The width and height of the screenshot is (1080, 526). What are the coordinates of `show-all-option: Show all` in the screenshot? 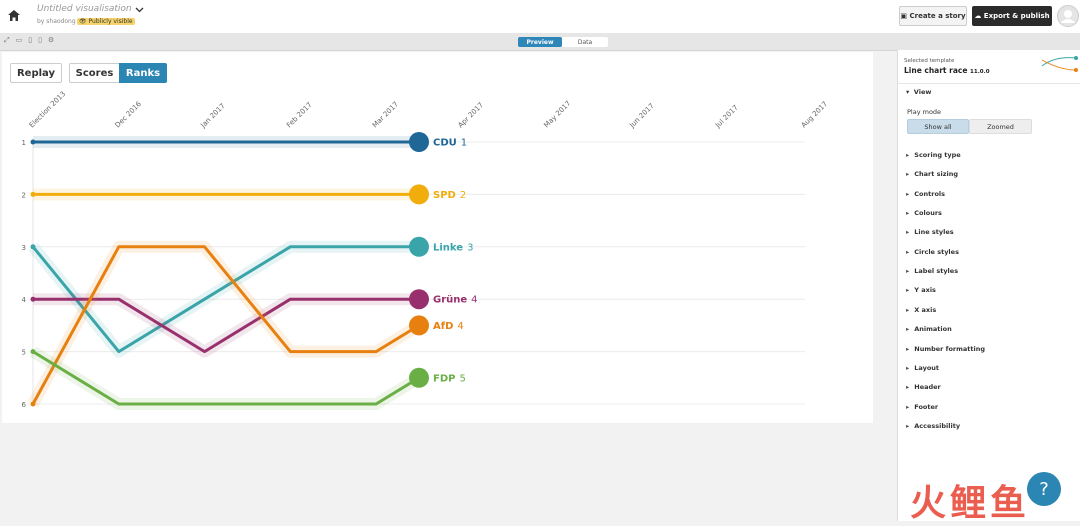 It's located at (938, 126).